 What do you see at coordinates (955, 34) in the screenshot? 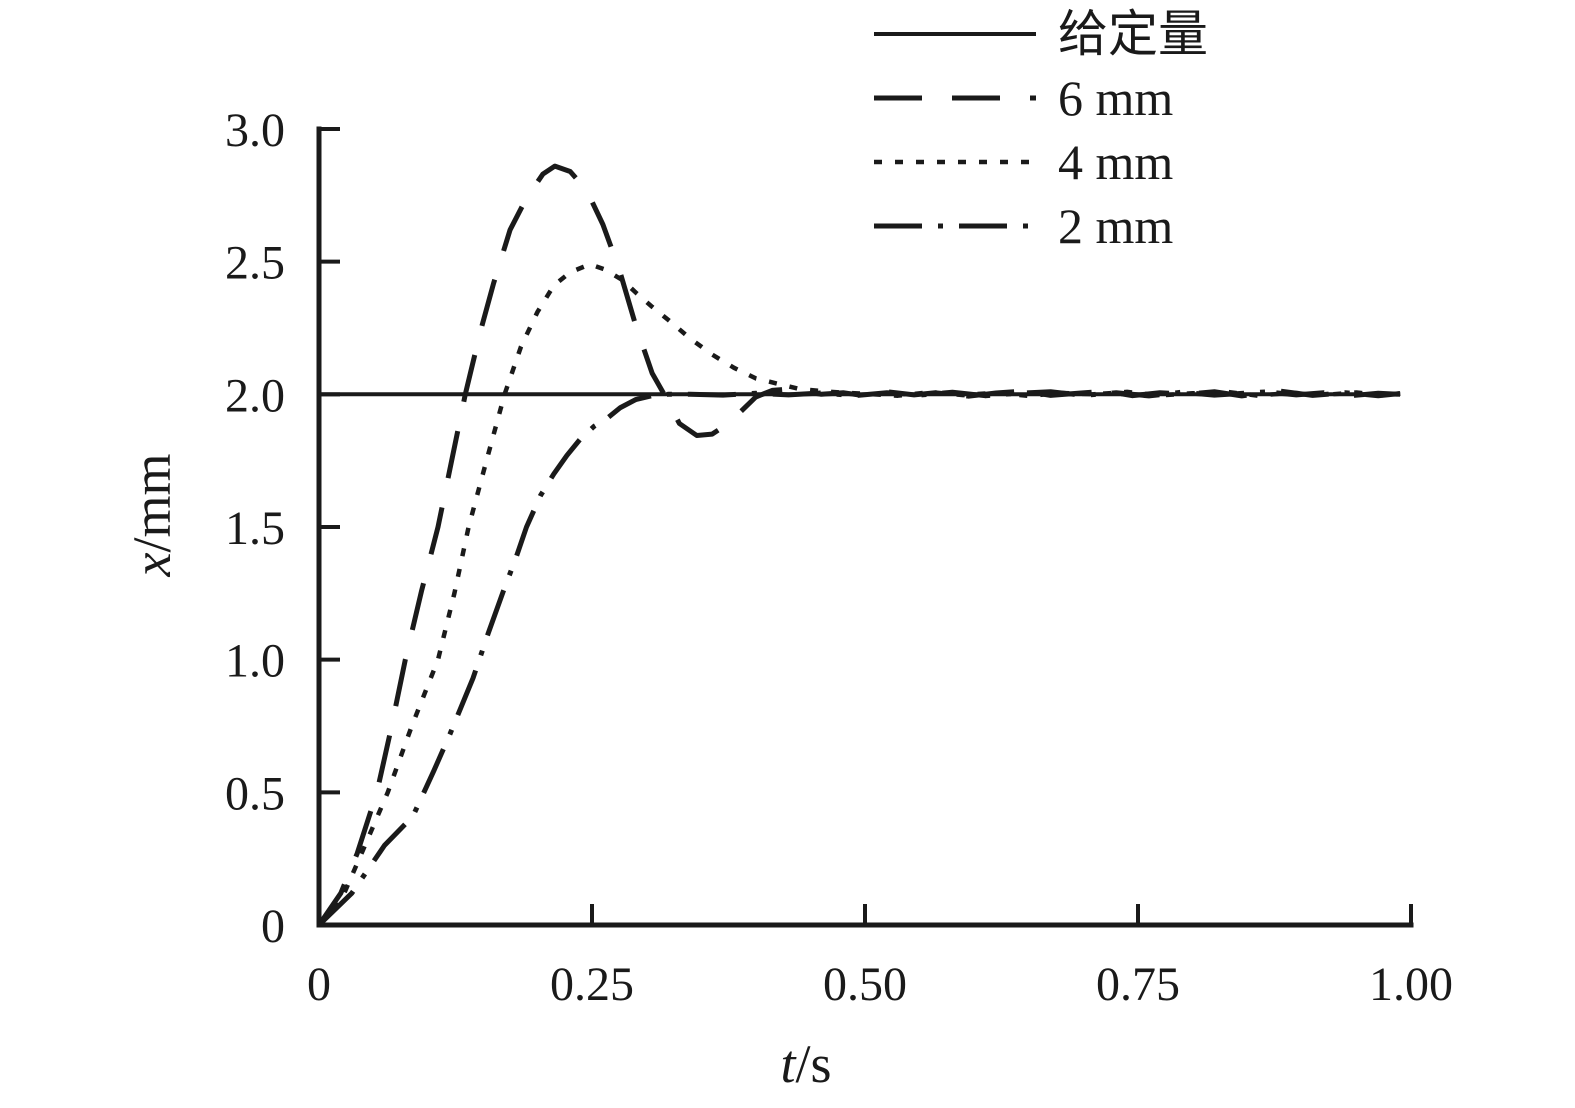
I see `legend-line-solid-icon` at bounding box center [955, 34].